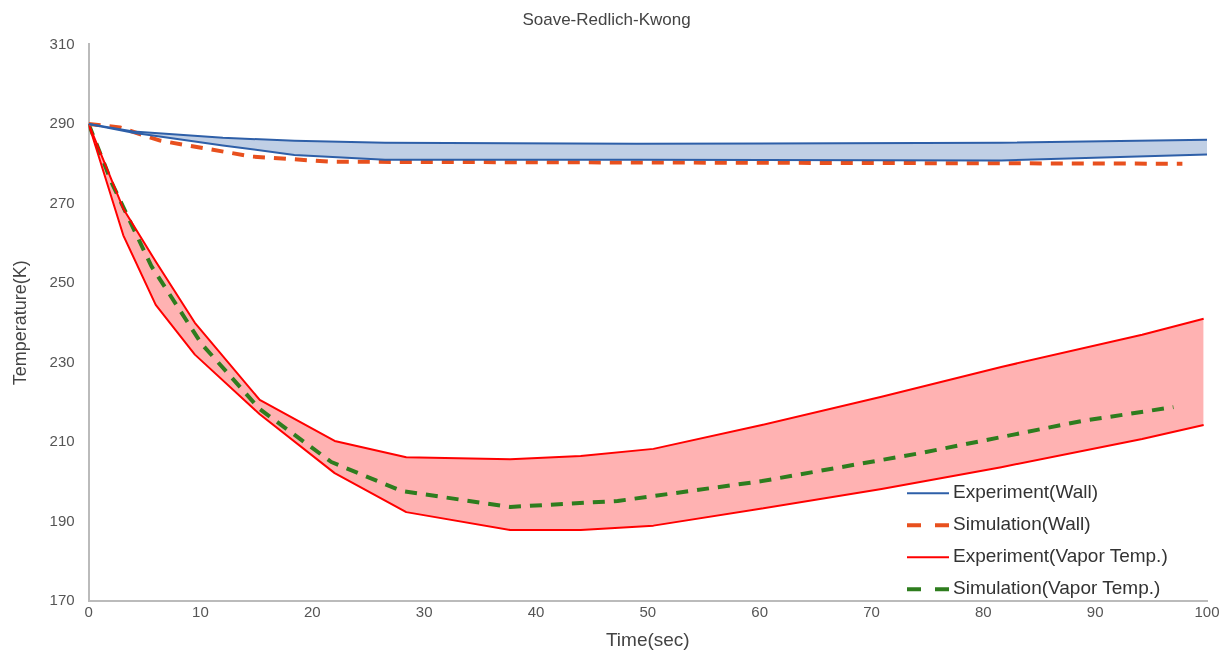 The width and height of the screenshot is (1231, 662). What do you see at coordinates (759, 612) in the screenshot?
I see `x-tick-label: 60` at bounding box center [759, 612].